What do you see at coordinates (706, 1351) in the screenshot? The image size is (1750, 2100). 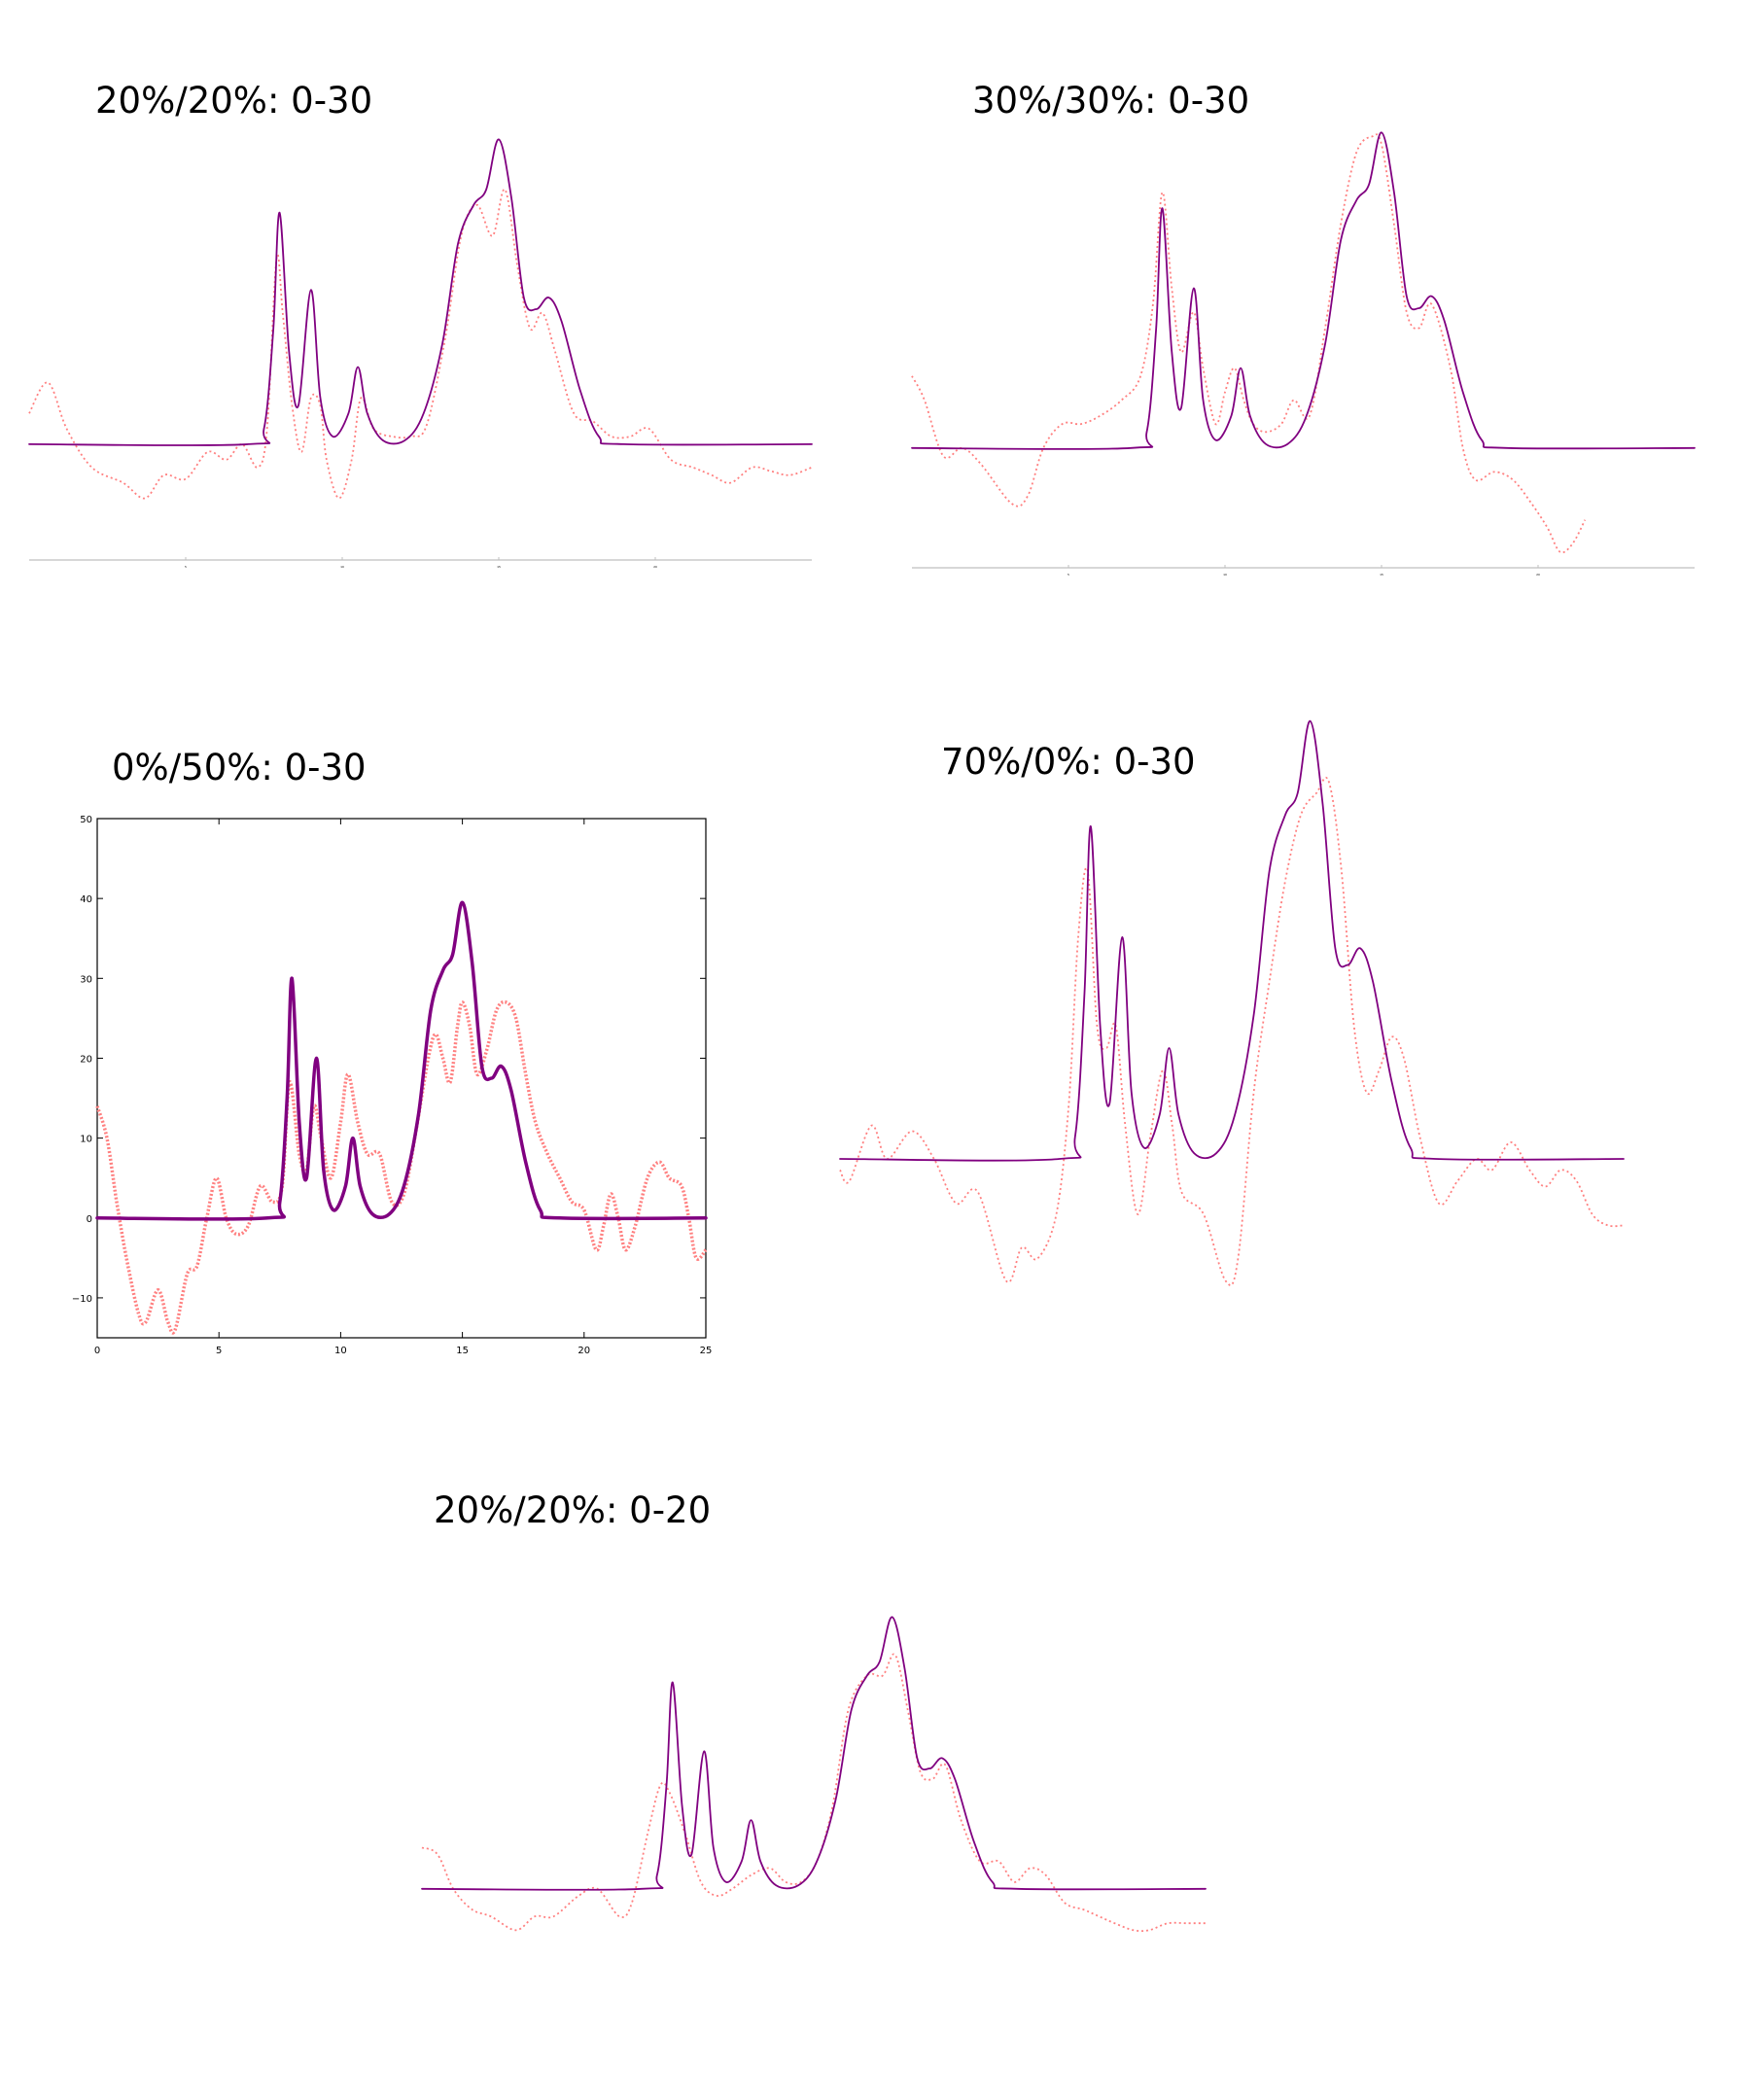 I see `x-tick-label: 25` at bounding box center [706, 1351].